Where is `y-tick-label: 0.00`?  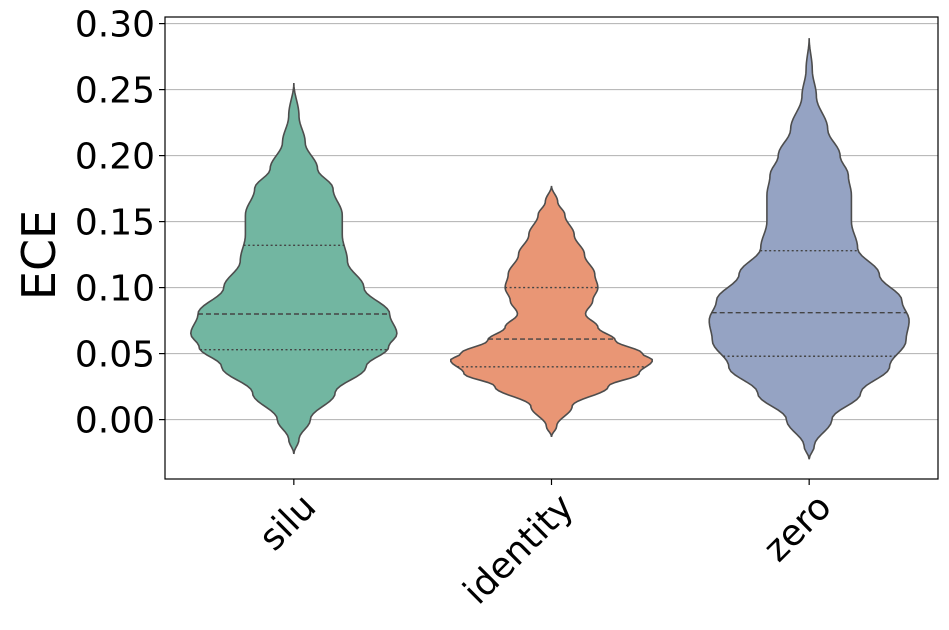 y-tick-label: 0.00 is located at coordinates (115, 421).